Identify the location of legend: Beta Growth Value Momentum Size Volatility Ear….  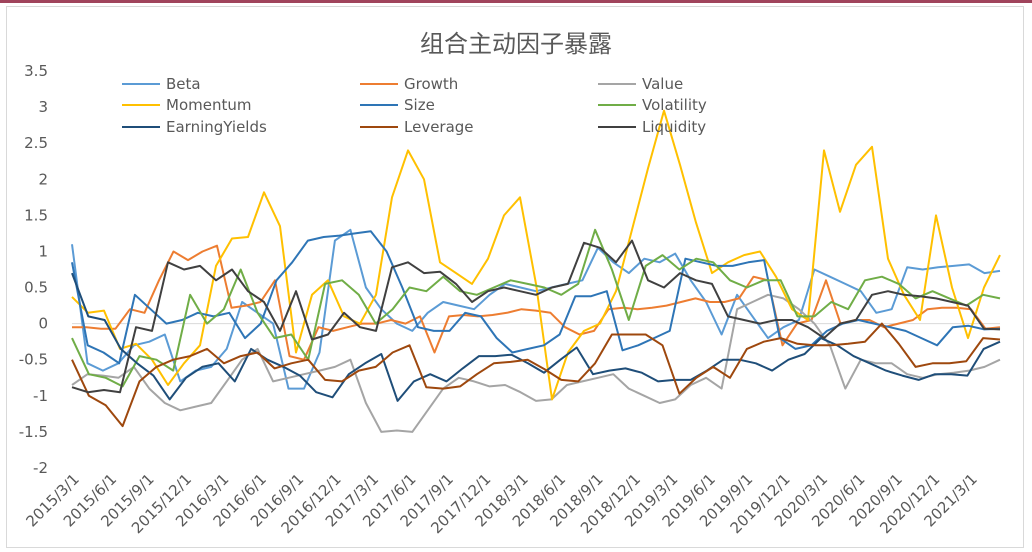
(414, 105).